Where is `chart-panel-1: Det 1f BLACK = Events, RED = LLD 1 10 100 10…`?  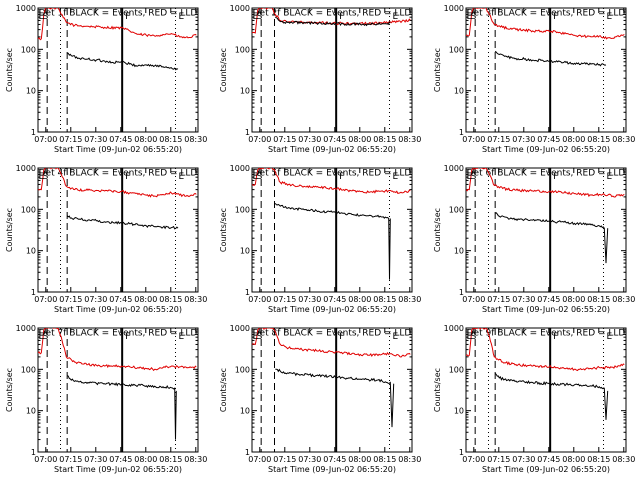 chart-panel-1: Det 1f BLACK = Events, RED = LLD 1 10 100 10… is located at coordinates (106, 79).